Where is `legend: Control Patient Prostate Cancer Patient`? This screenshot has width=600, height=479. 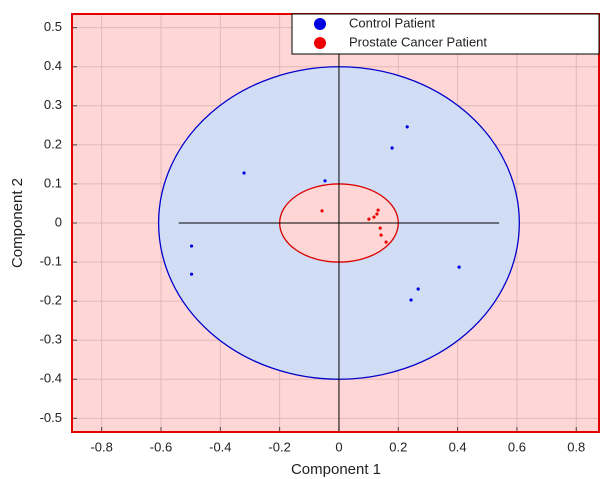
legend: Control Patient Prostate Cancer Patient is located at coordinates (445, 34).